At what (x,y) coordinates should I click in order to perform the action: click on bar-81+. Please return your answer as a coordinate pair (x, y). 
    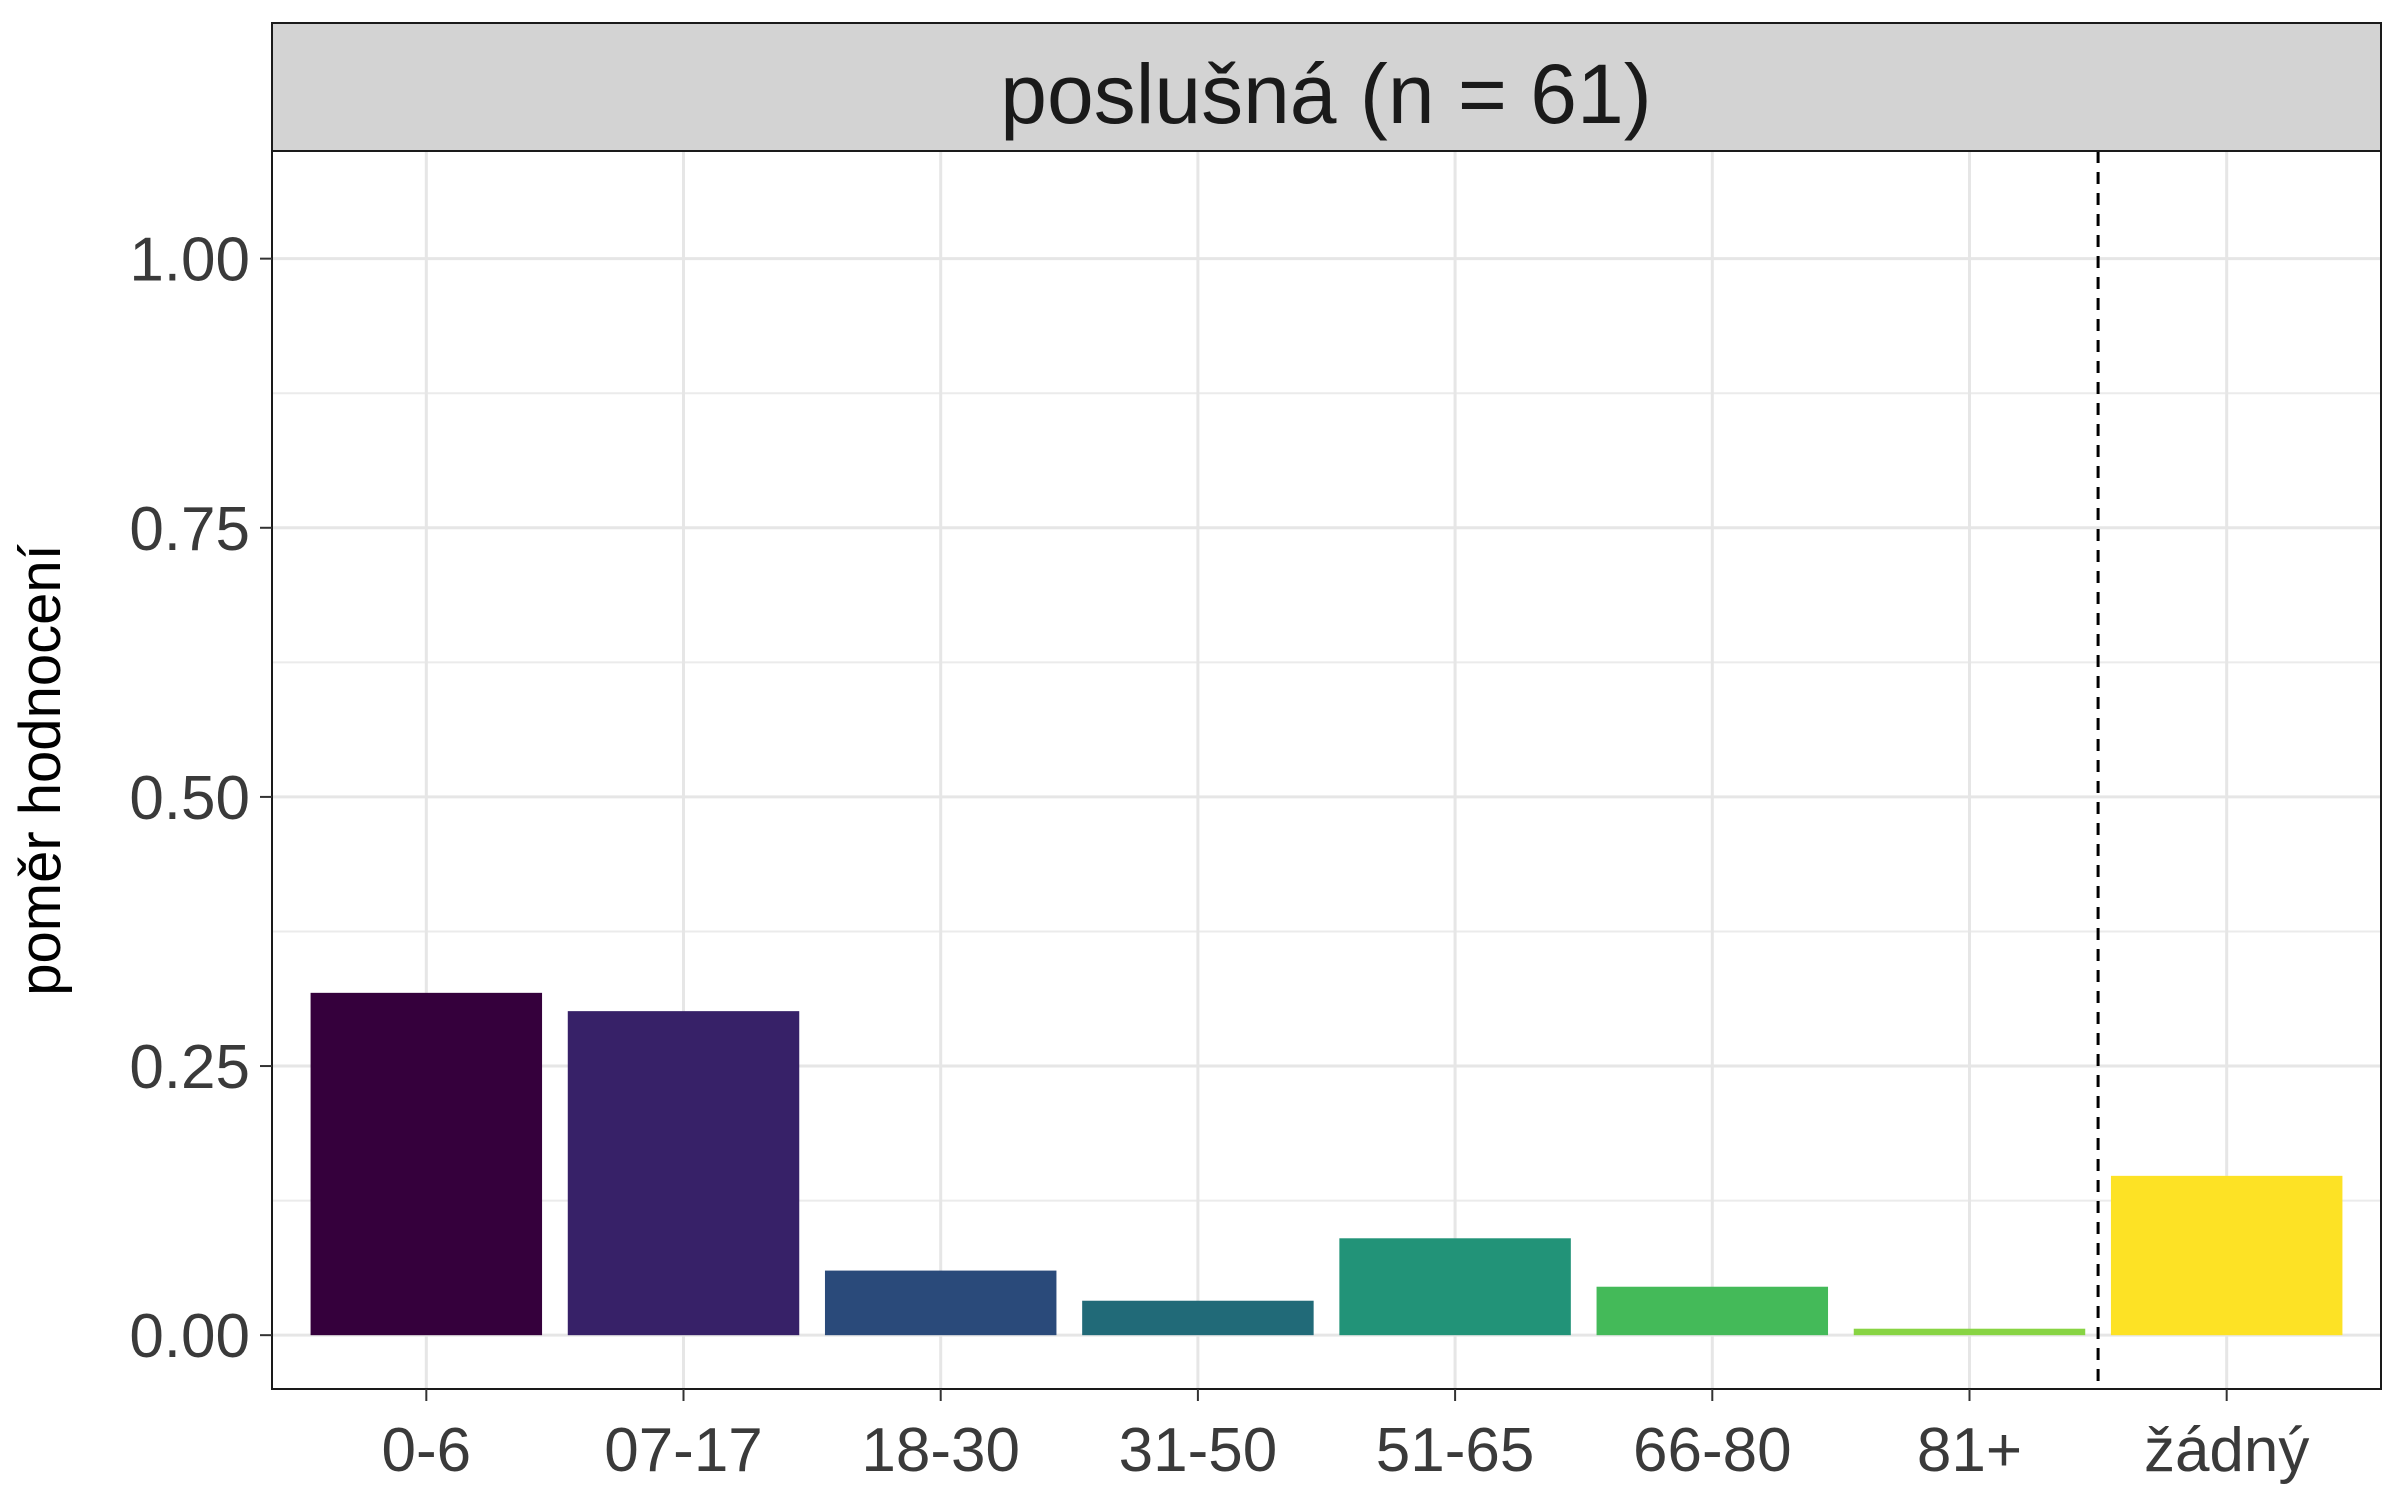
    Looking at the image, I should click on (1969, 1332).